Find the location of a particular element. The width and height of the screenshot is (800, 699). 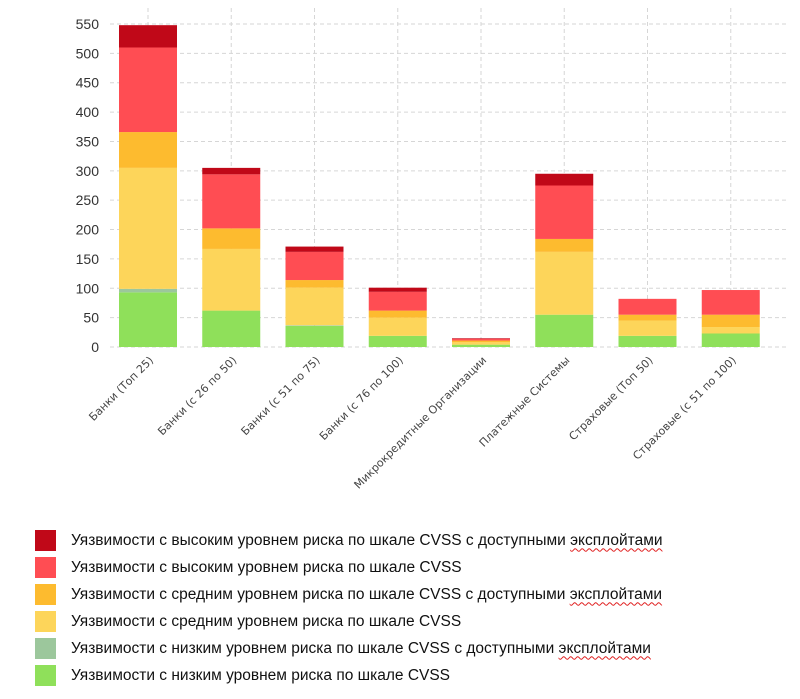

x-tick-label: Банки (Топ 25) is located at coordinates (121, 389).